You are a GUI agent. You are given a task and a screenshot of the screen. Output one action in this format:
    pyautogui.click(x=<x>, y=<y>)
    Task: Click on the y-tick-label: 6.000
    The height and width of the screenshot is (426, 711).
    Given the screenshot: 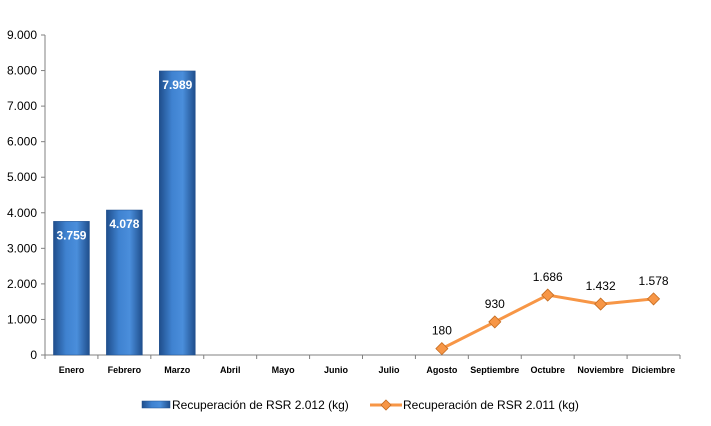 What is the action you would take?
    pyautogui.click(x=22, y=142)
    